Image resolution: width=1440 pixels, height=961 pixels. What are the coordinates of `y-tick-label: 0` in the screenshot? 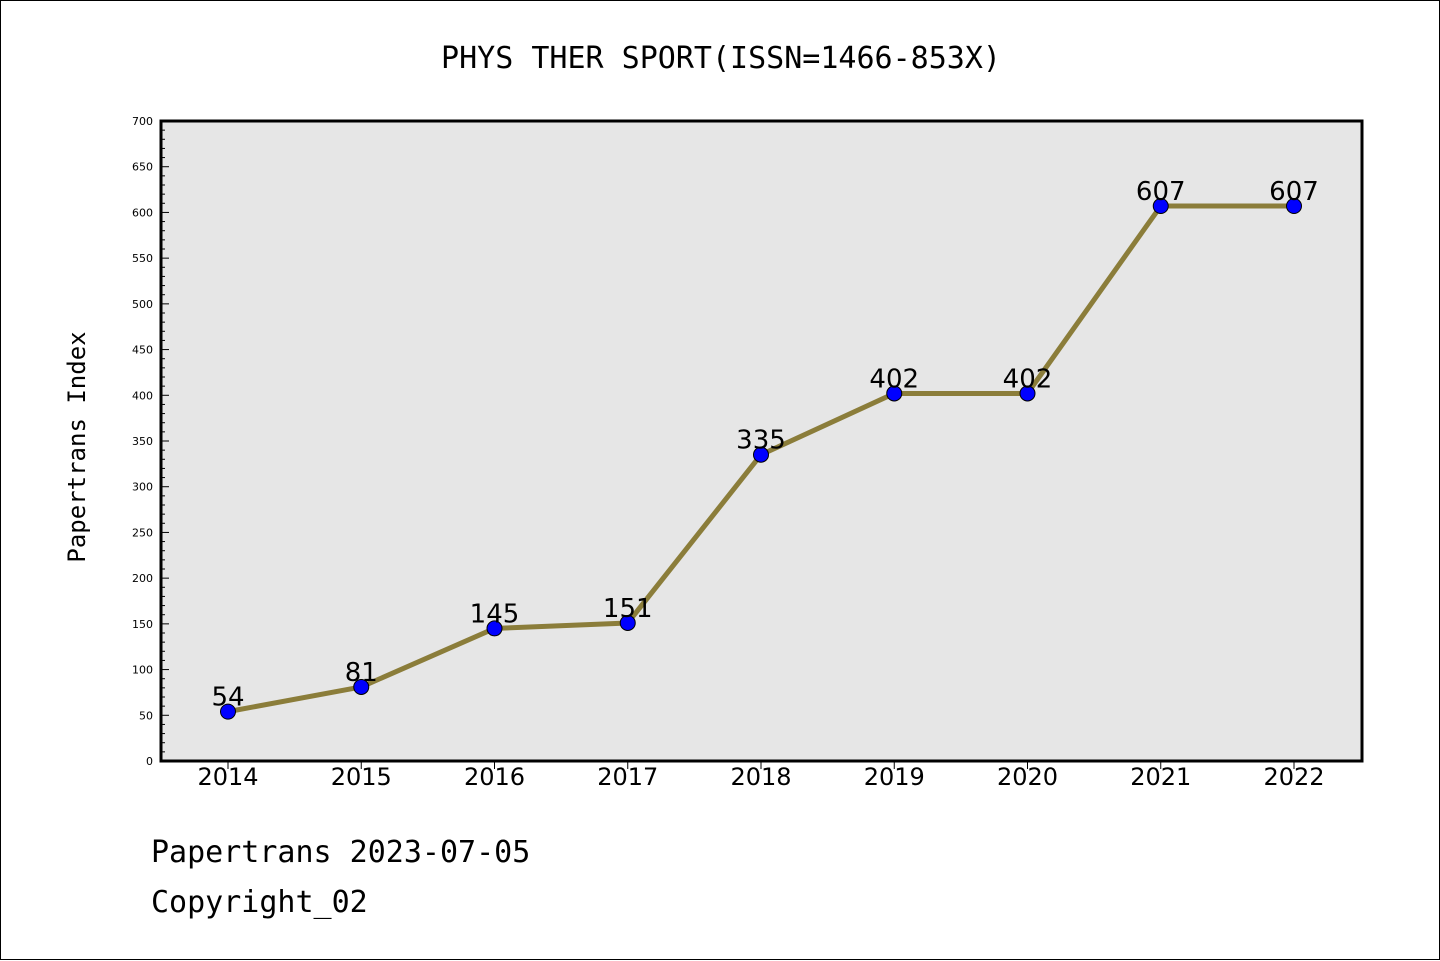 It's located at (149, 761).